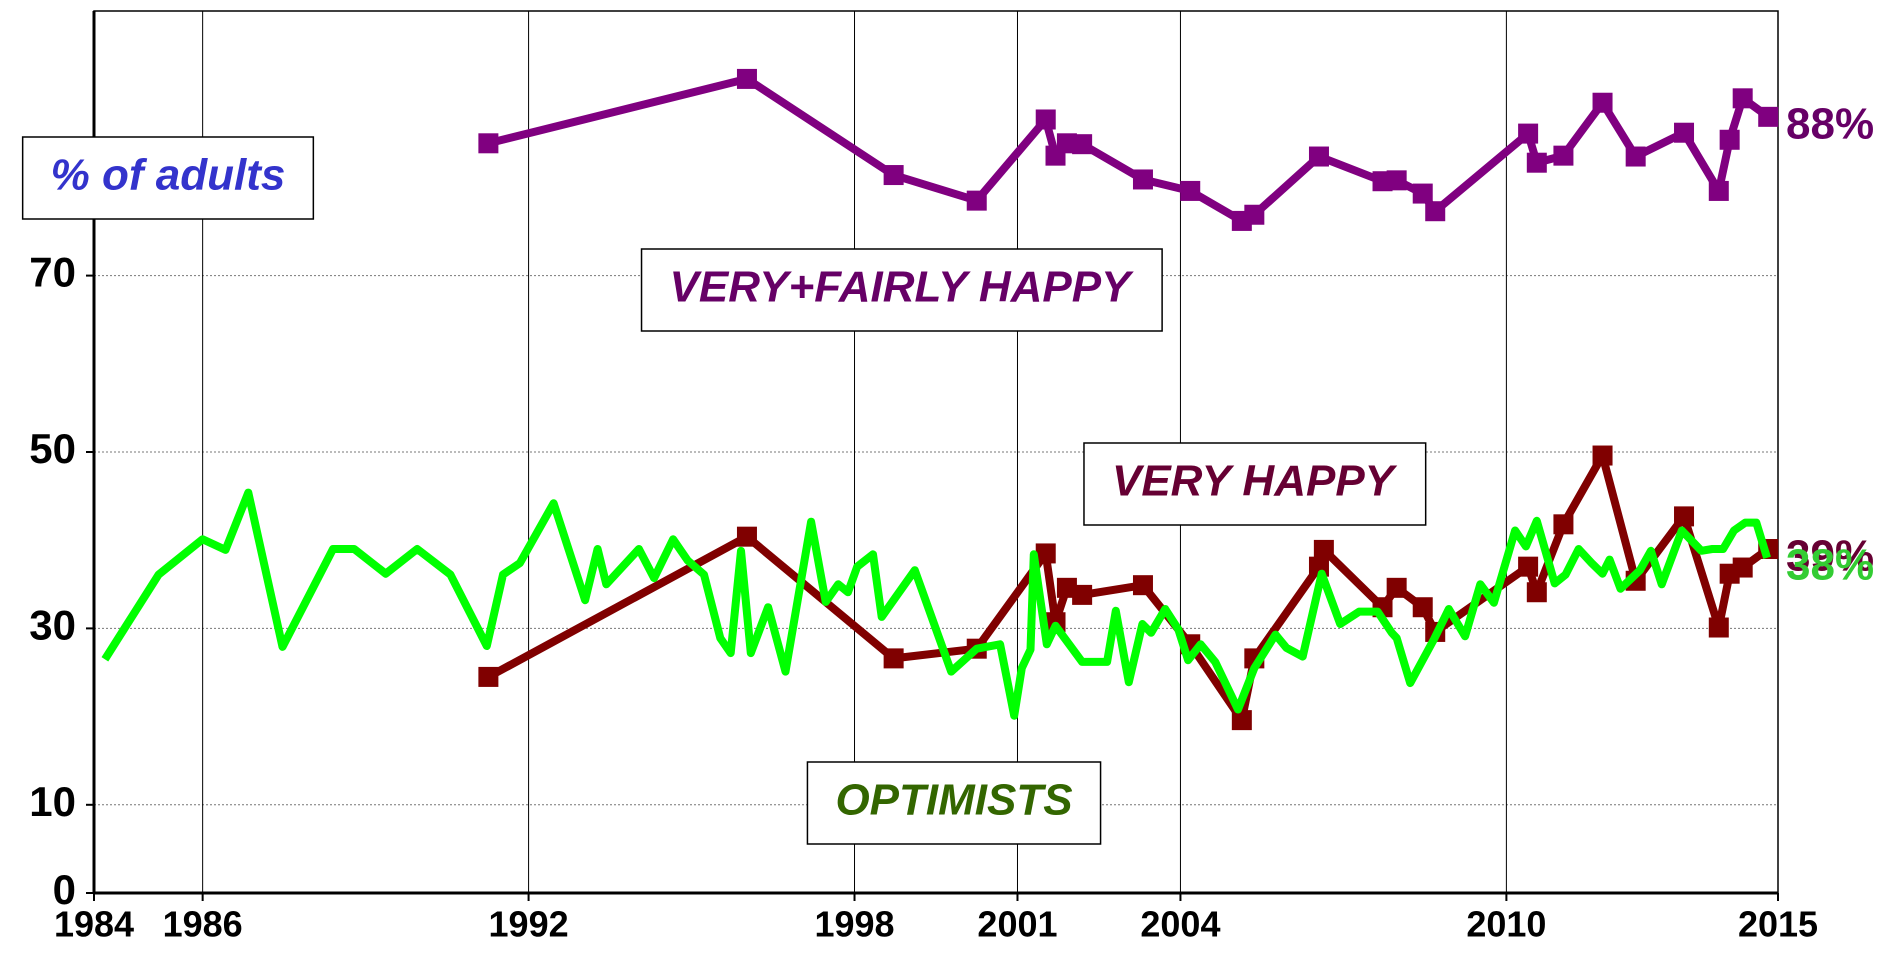 Image resolution: width=1899 pixels, height=954 pixels. Describe the element at coordinates (1778, 924) in the screenshot. I see `x-tick-label: 2015` at that location.